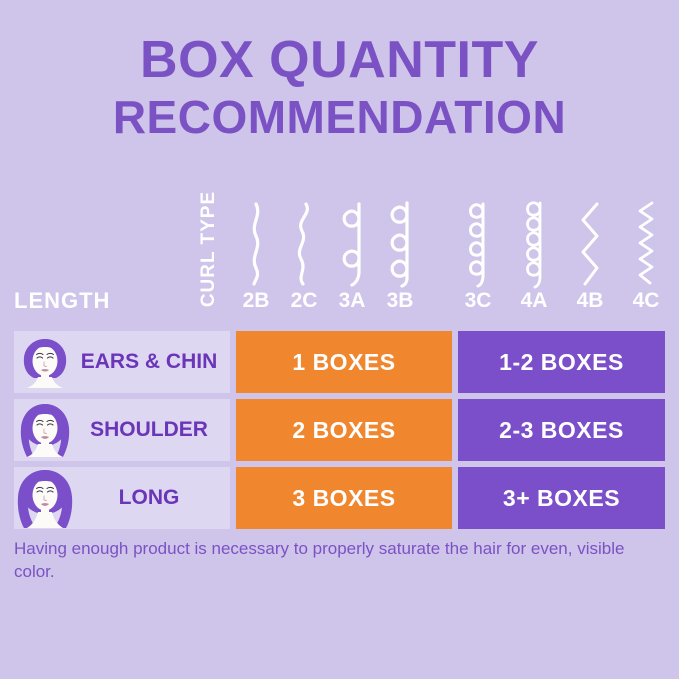 Image resolution: width=679 pixels, height=679 pixels. Describe the element at coordinates (352, 300) in the screenshot. I see `curl-label-3a: 3A` at that location.